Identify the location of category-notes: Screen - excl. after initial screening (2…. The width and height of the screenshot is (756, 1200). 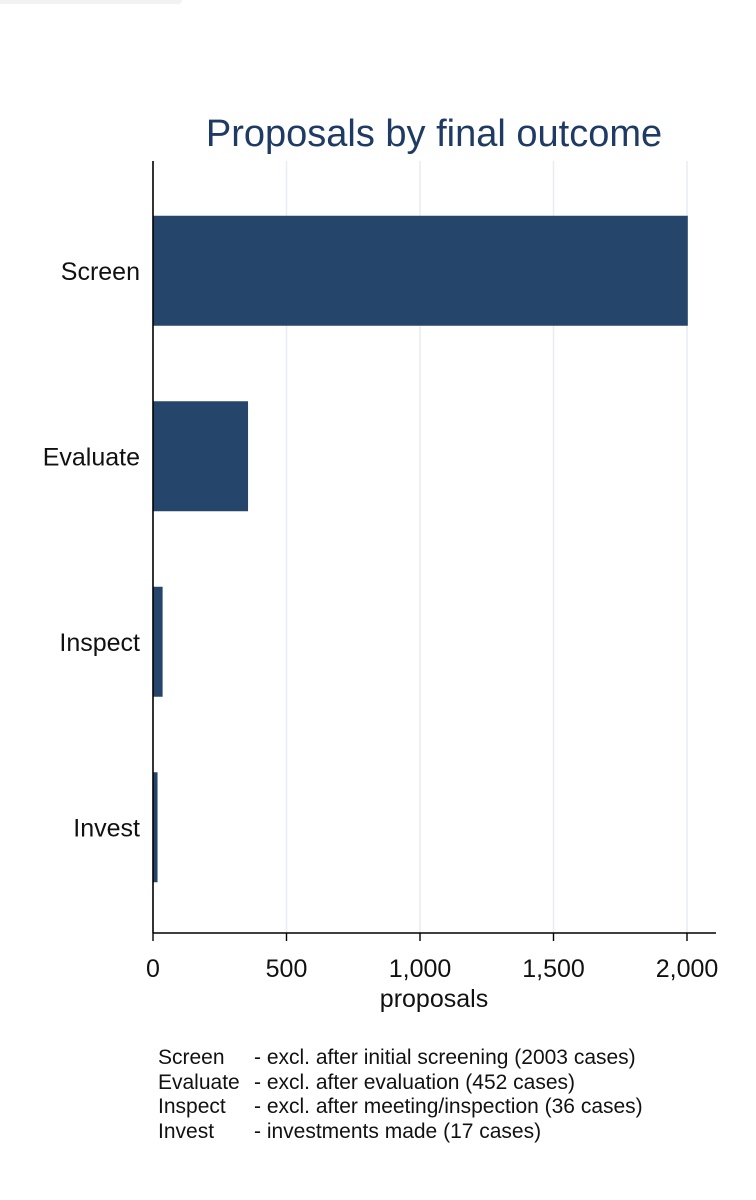
(400, 1095).